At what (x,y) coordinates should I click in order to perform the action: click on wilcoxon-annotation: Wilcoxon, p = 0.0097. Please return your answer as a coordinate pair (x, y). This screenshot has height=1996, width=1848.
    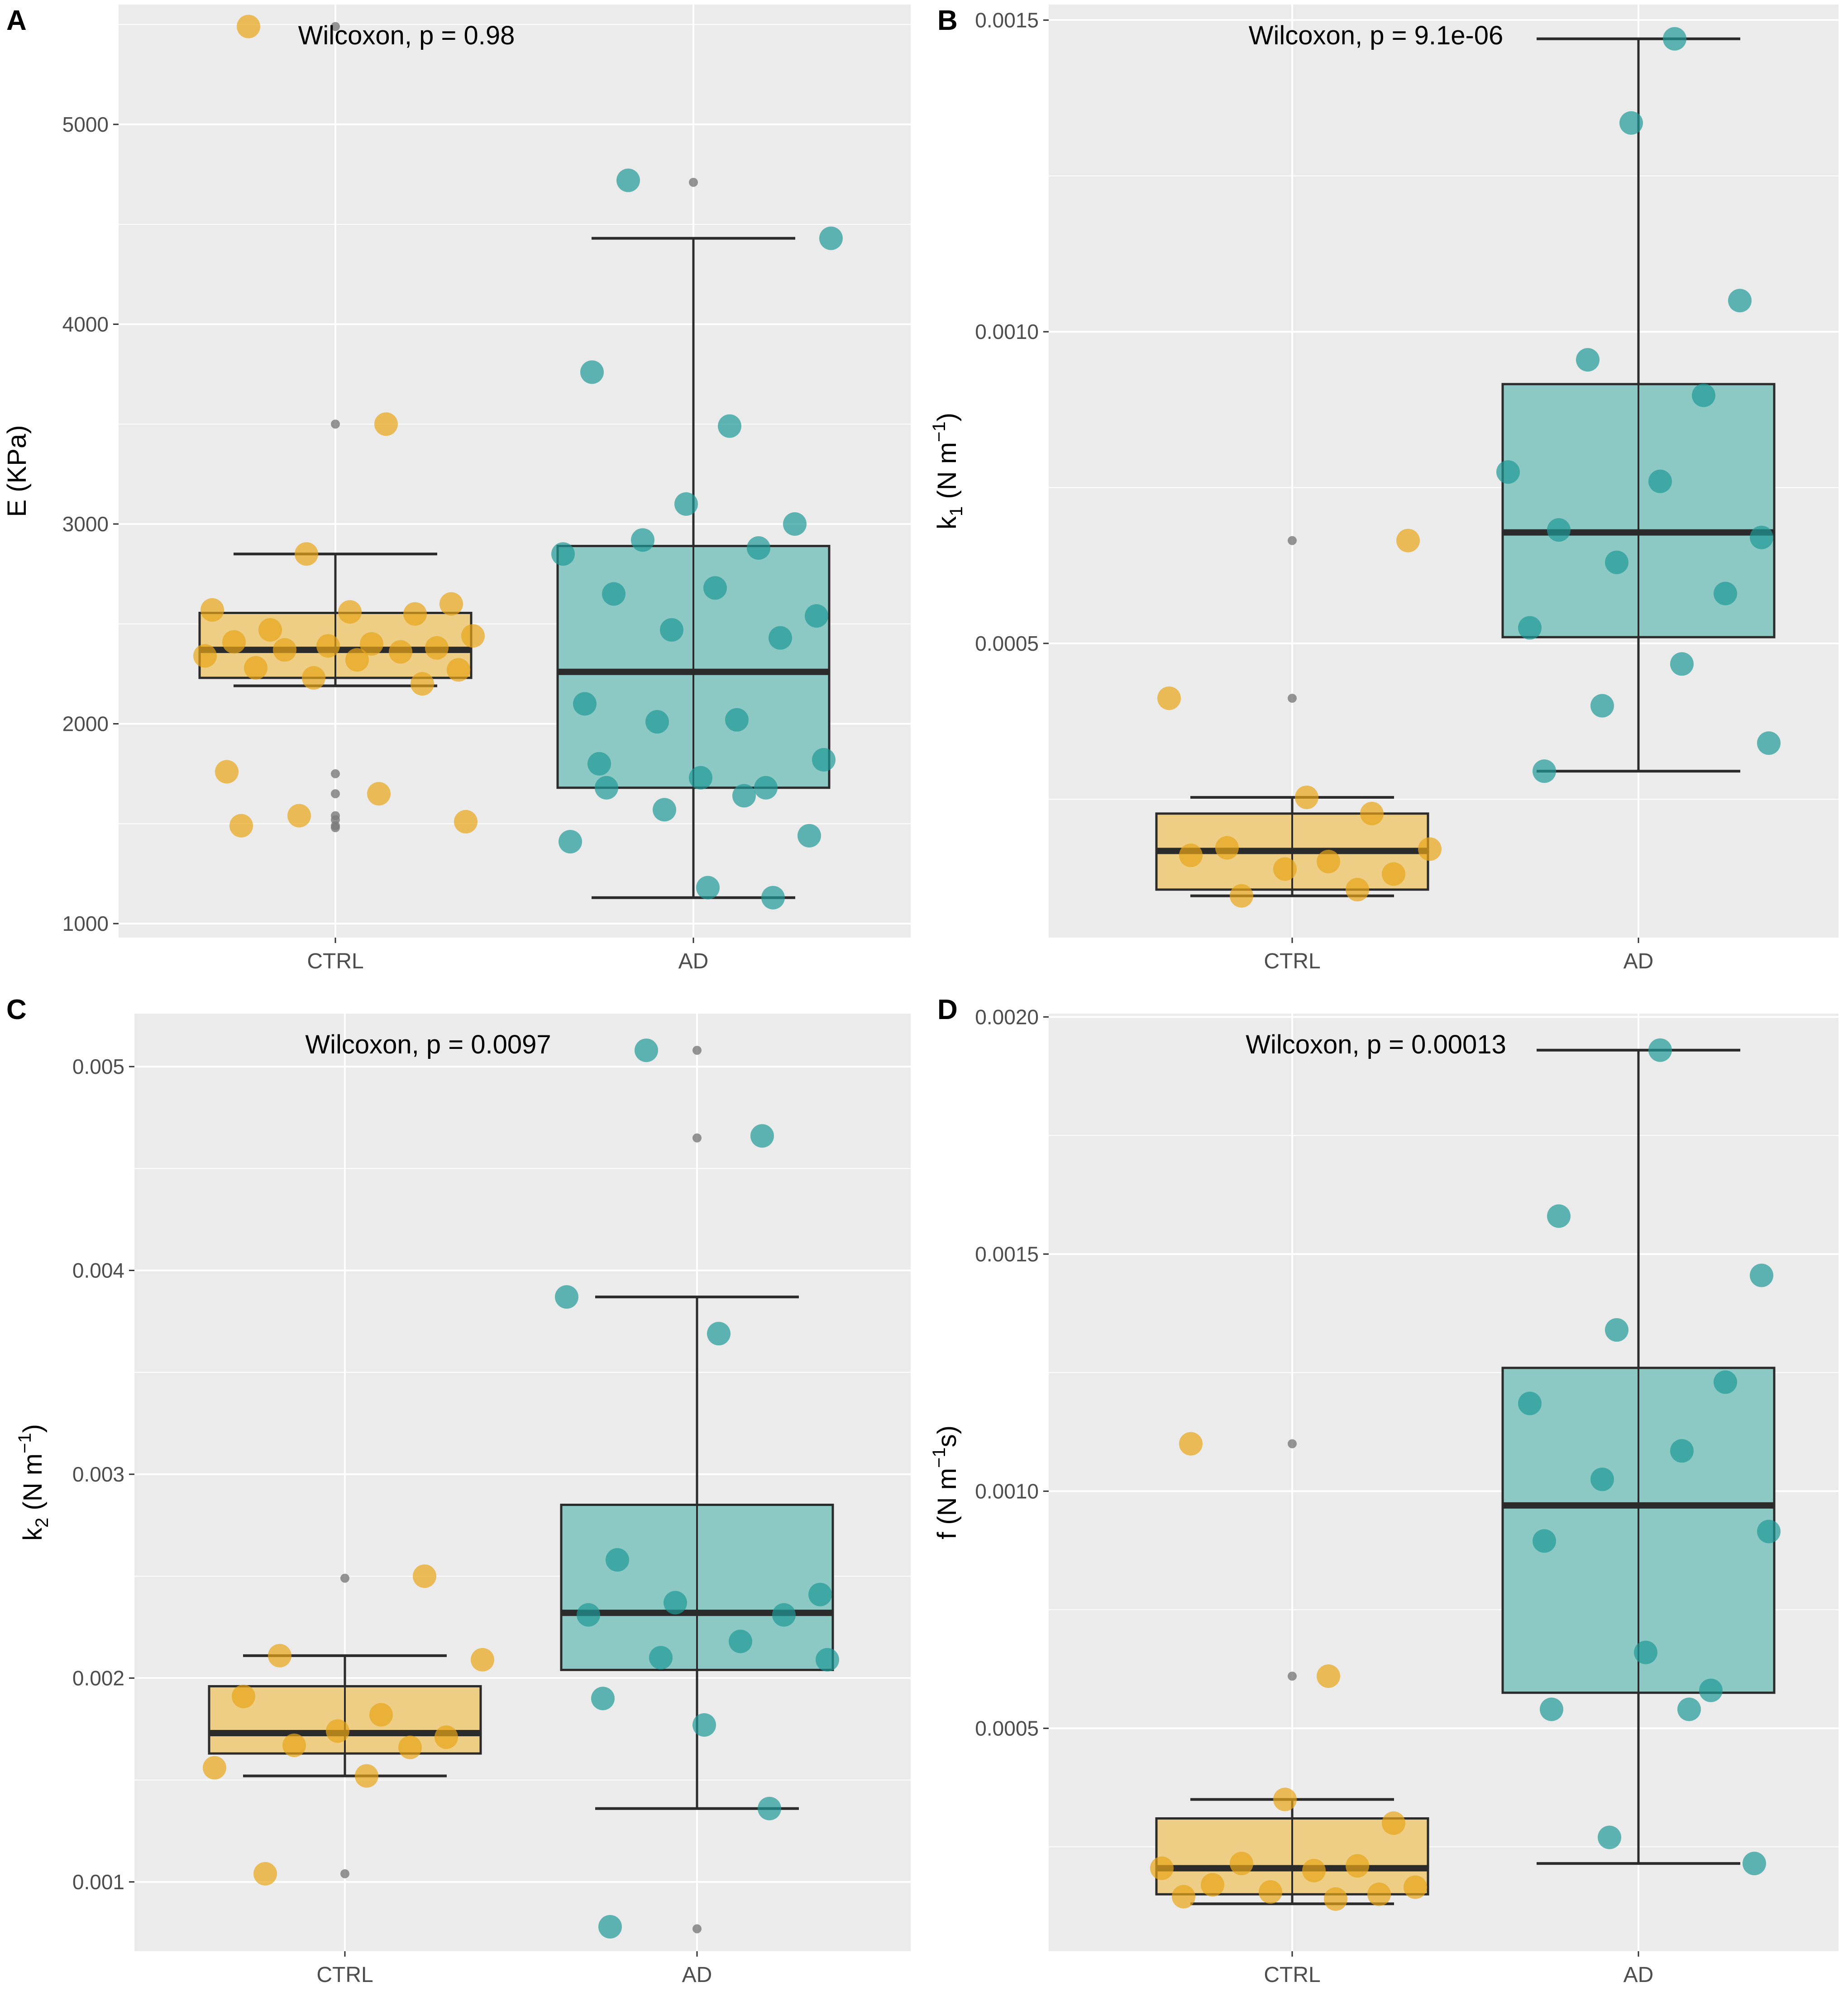
    Looking at the image, I should click on (428, 1044).